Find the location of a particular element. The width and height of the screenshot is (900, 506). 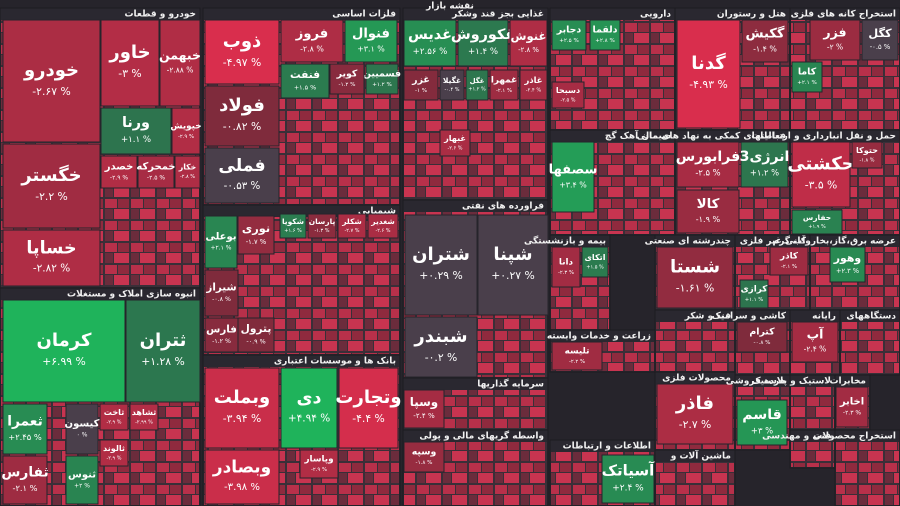

sector-label: خرده فروشی is located at coordinates (756, 382).